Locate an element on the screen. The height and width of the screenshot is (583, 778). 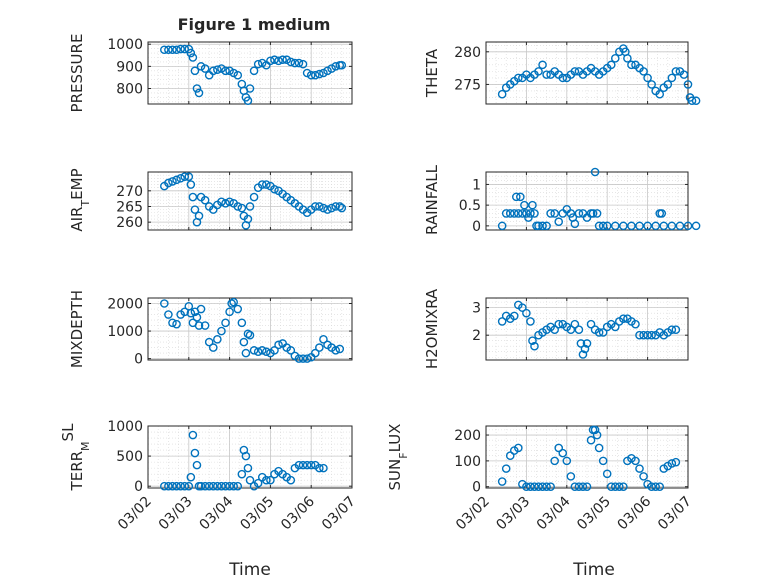
y-tick-label: 275 is located at coordinates (467, 85).